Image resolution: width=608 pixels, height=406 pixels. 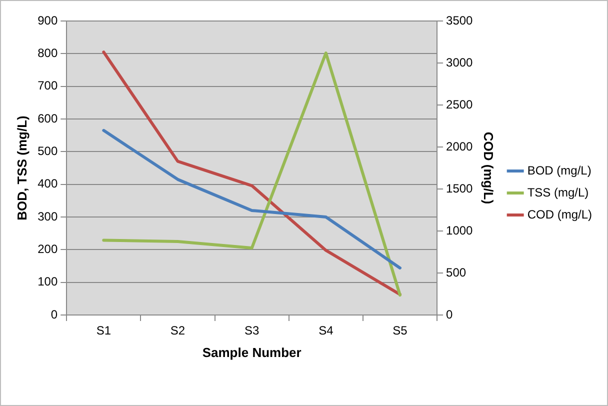 I want to click on y2-tick-label: 3500, so click(x=460, y=20).